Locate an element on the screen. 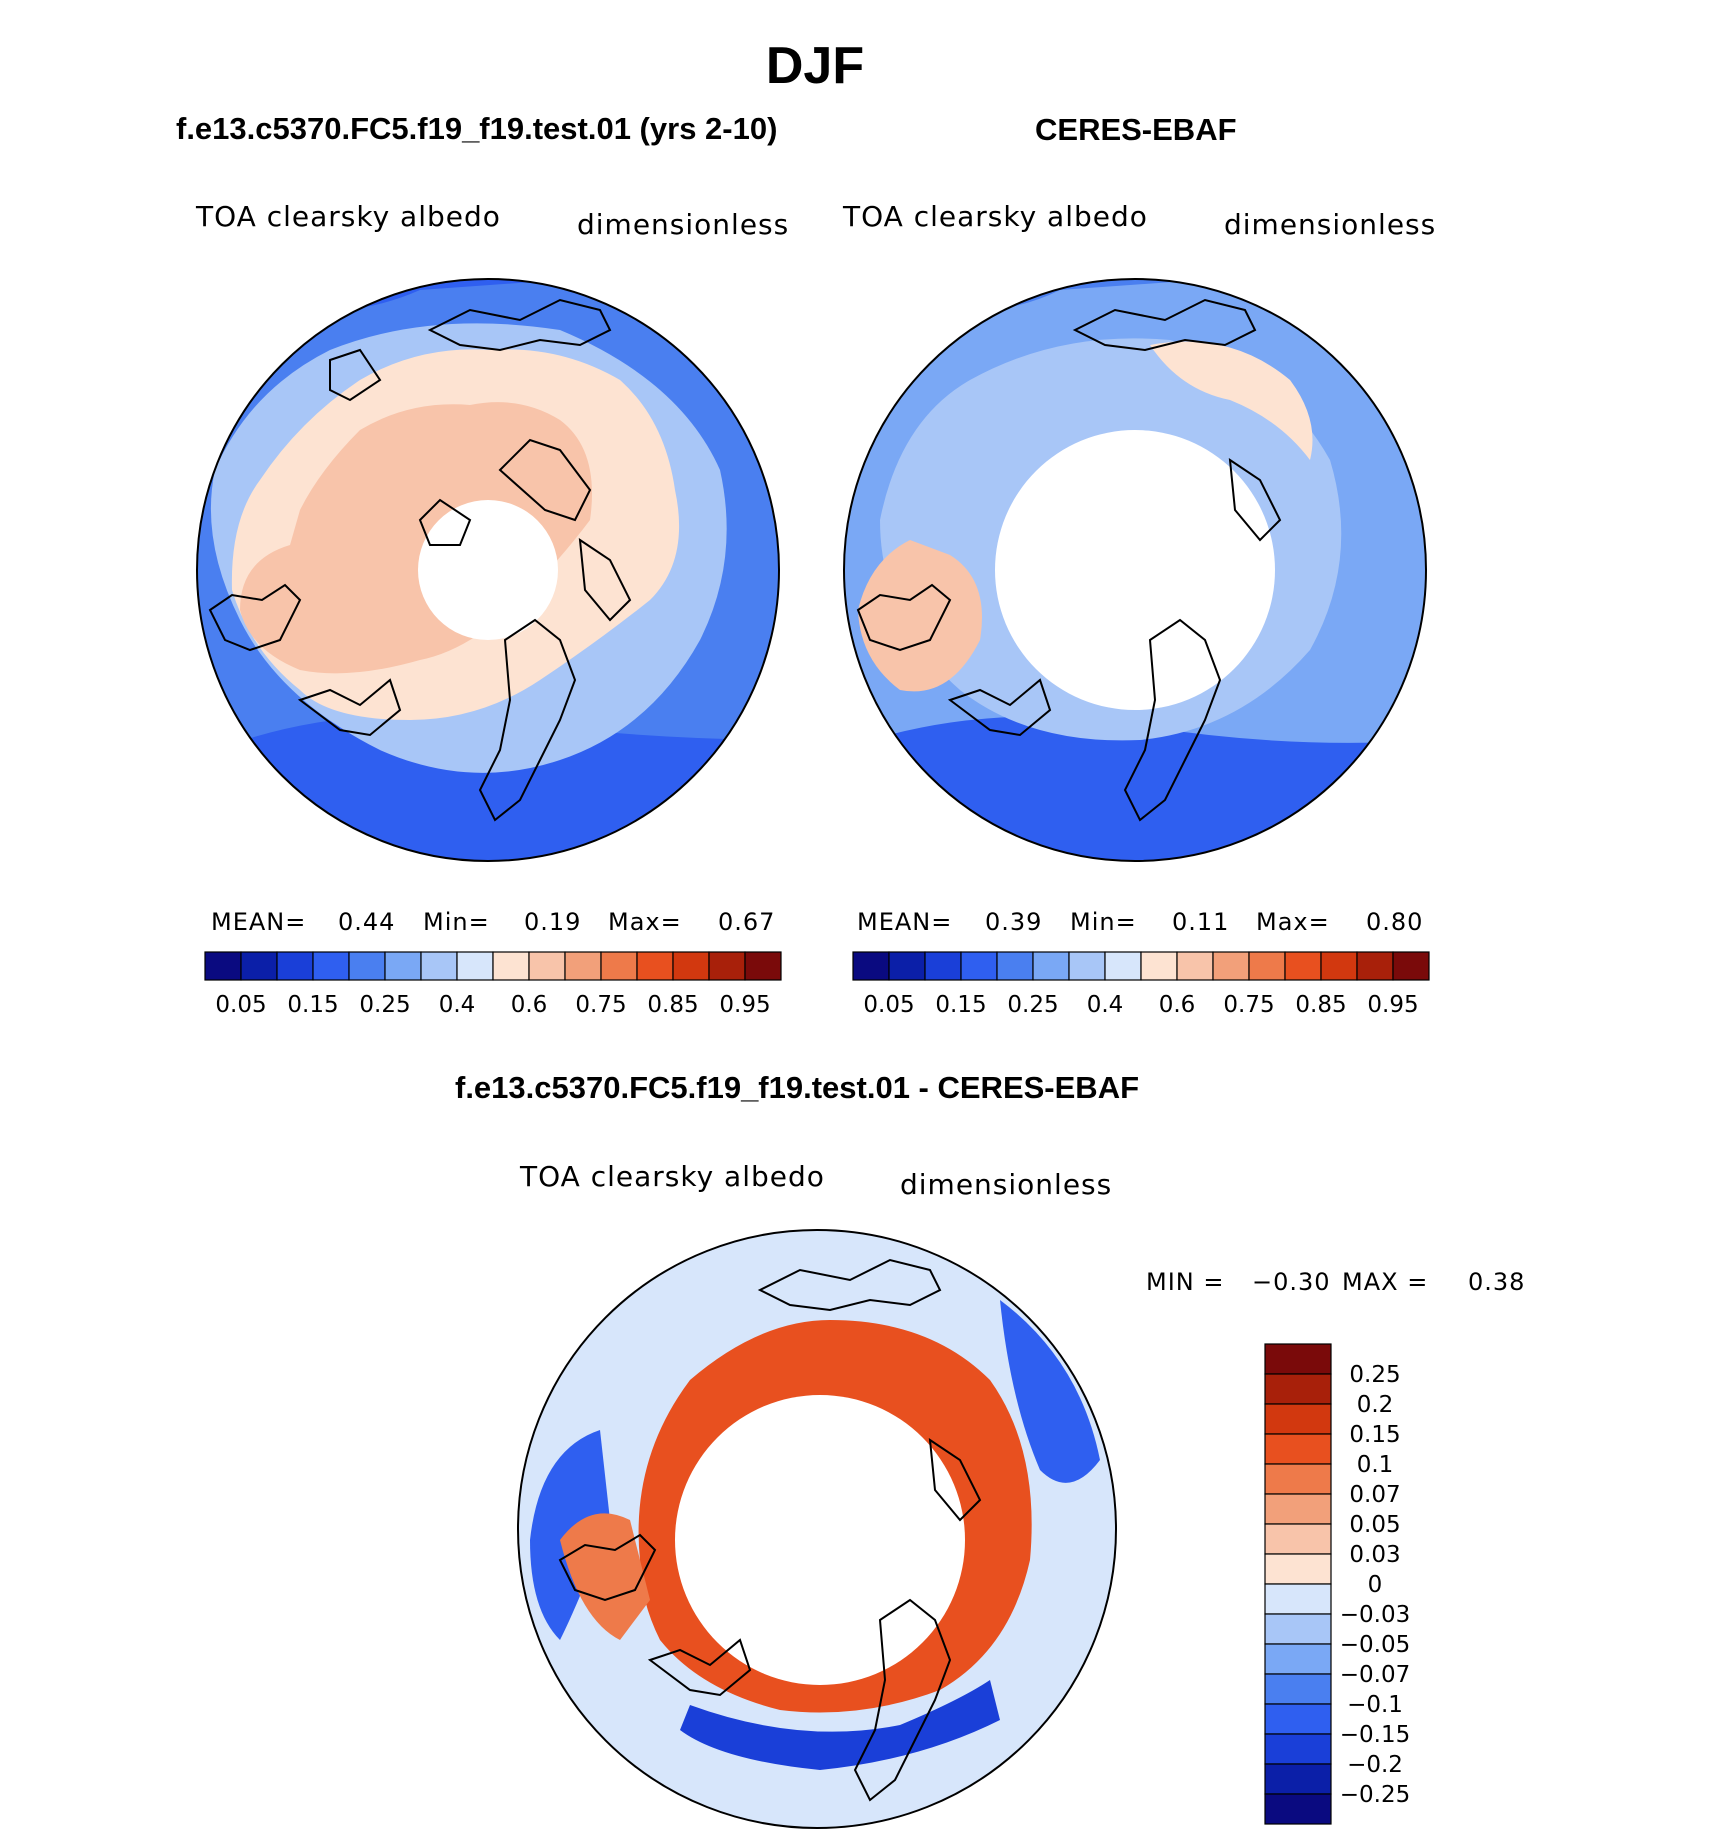  panel1-min-value: 0.19 is located at coordinates (553, 922).